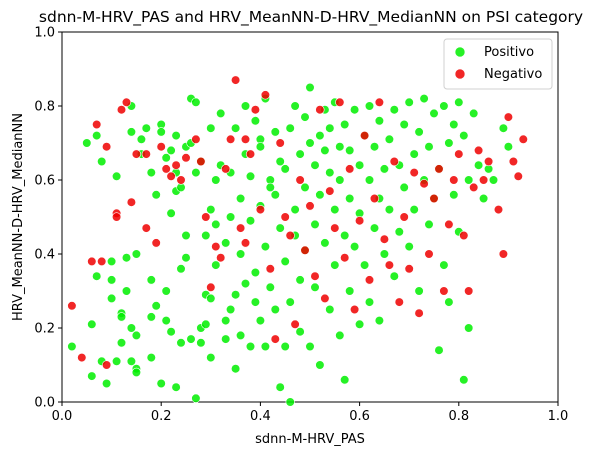  I want to click on legend-marker-negativo, so click(460, 74).